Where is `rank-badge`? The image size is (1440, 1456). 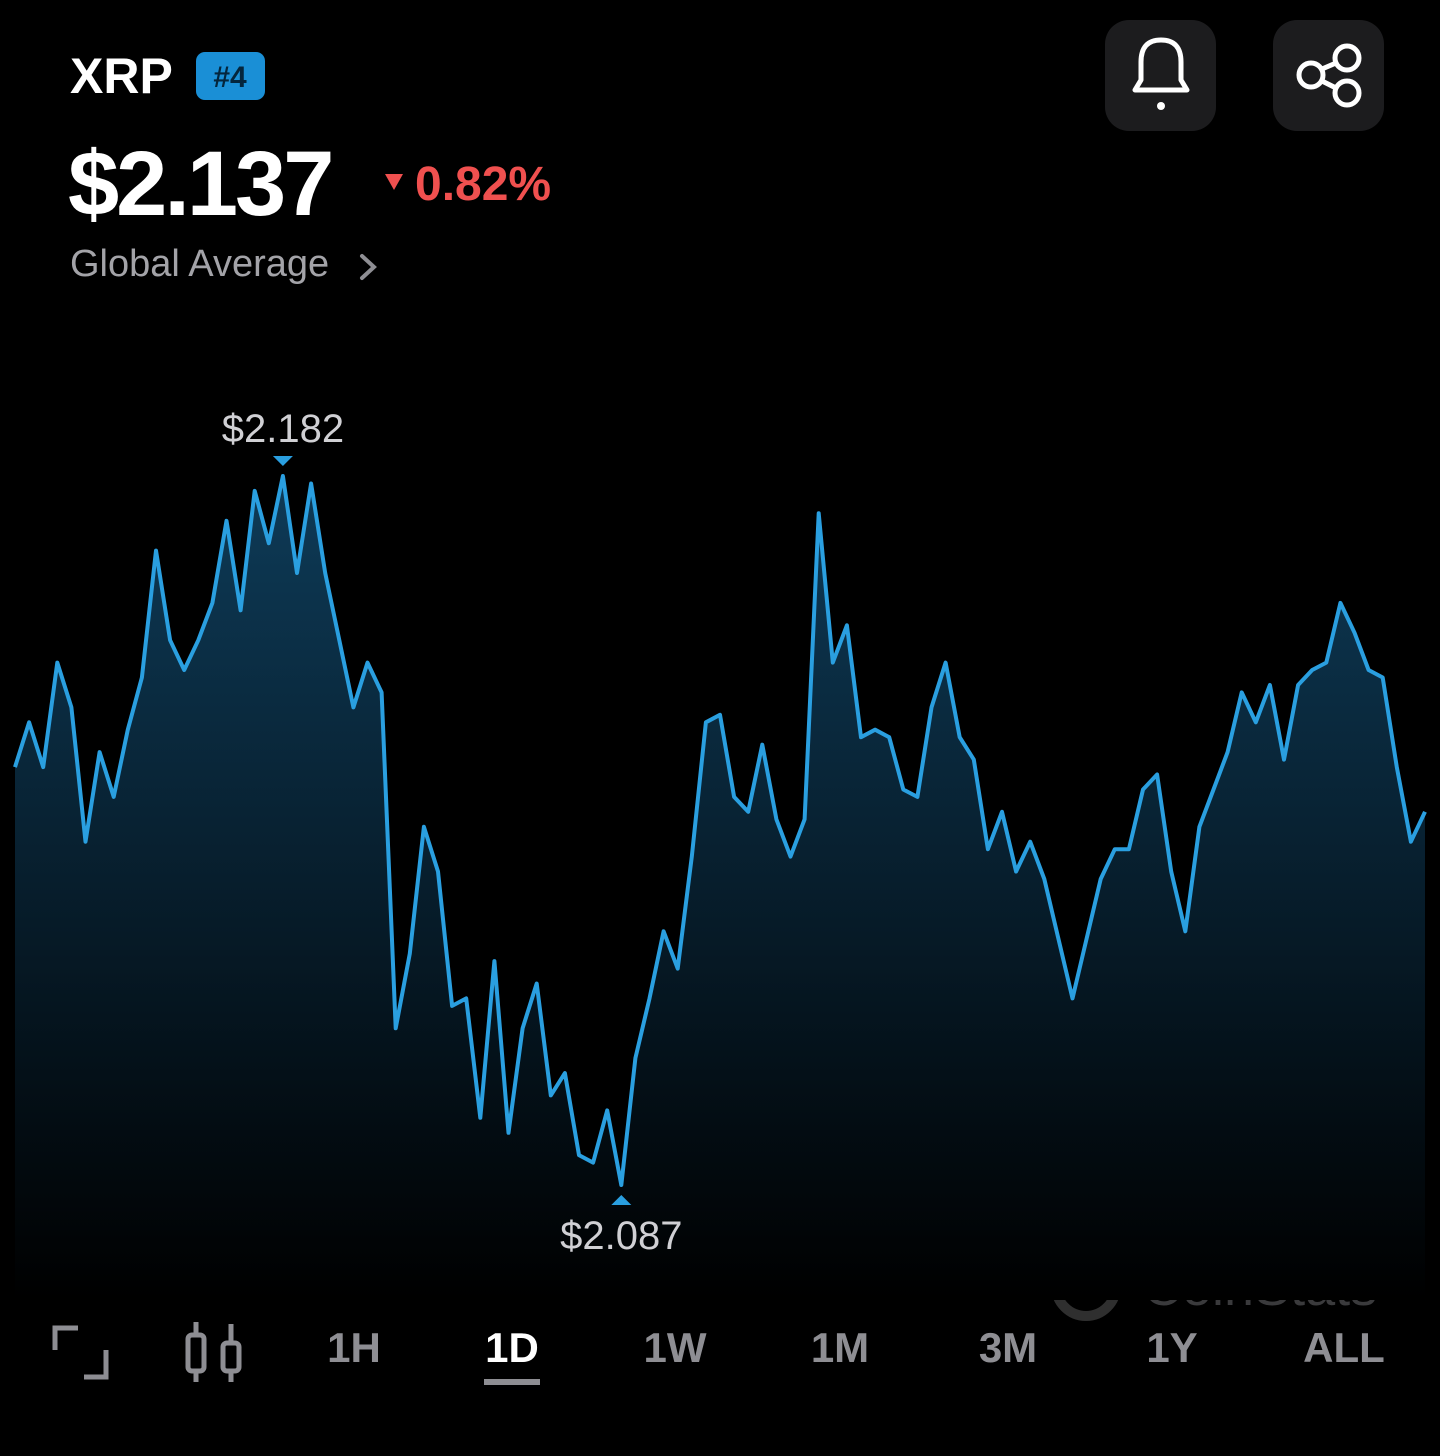 rank-badge is located at coordinates (230, 76).